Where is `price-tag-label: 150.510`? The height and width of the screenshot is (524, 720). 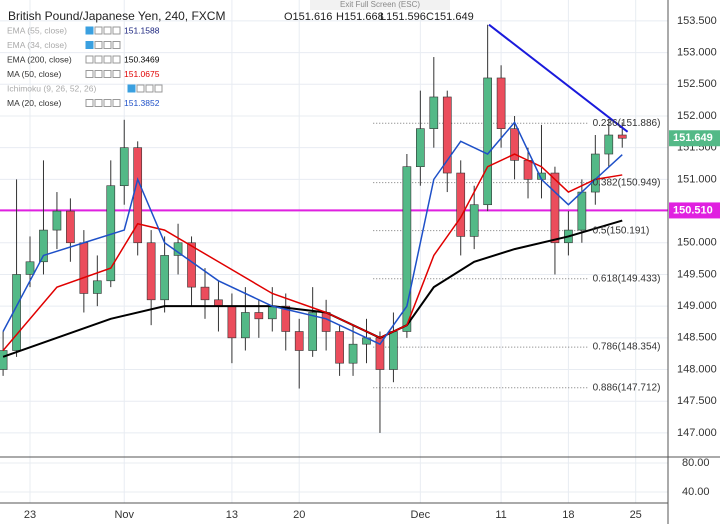
price-tag-label: 150.510 is located at coordinates (693, 210).